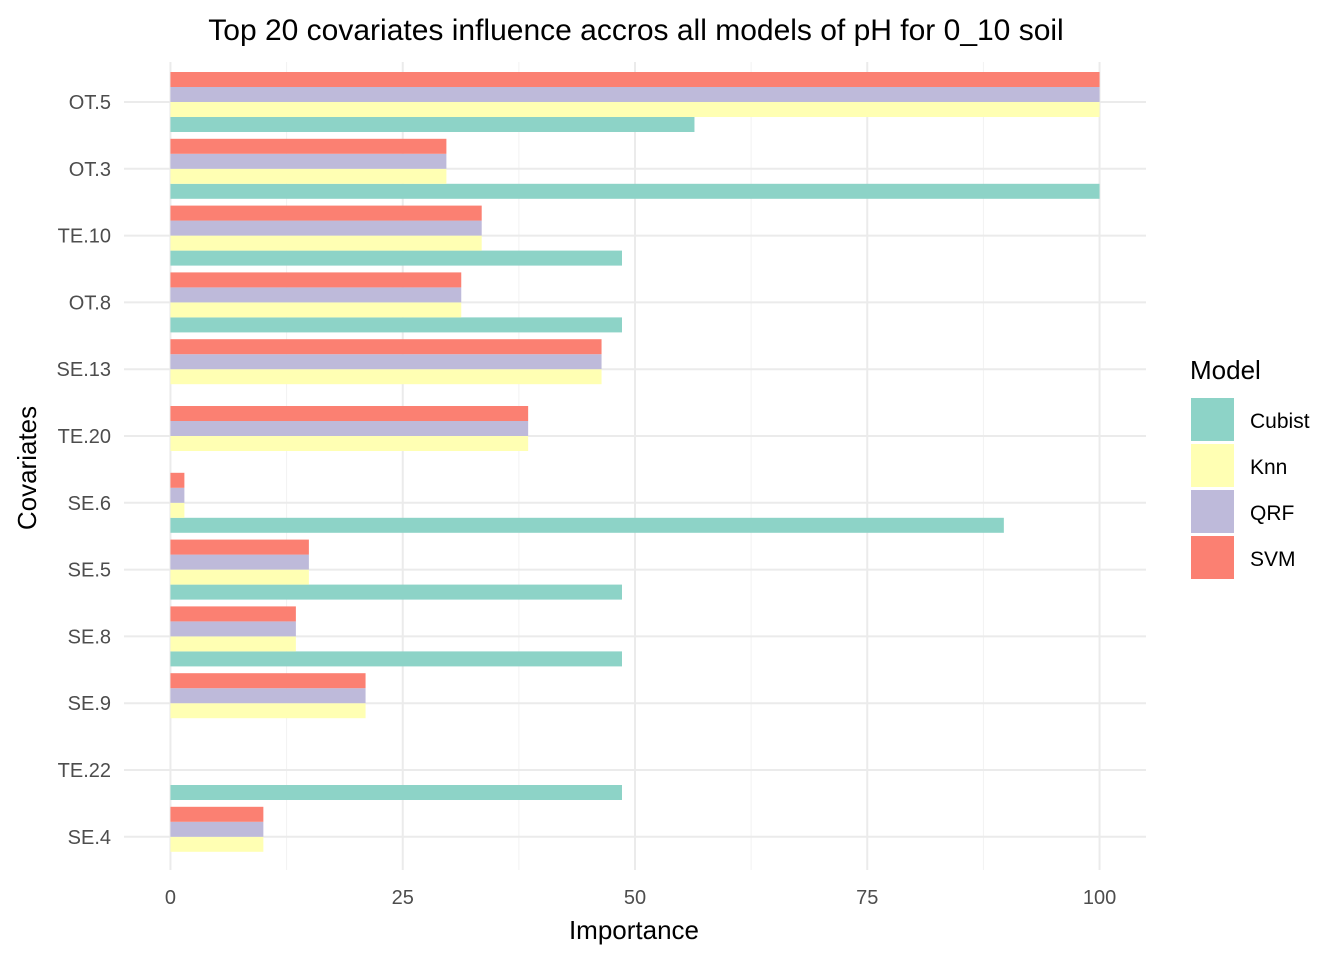 Image resolution: width=1344 pixels, height=960 pixels. Describe the element at coordinates (1272, 513) in the screenshot. I see `legend-label-qrf: QRF` at that location.